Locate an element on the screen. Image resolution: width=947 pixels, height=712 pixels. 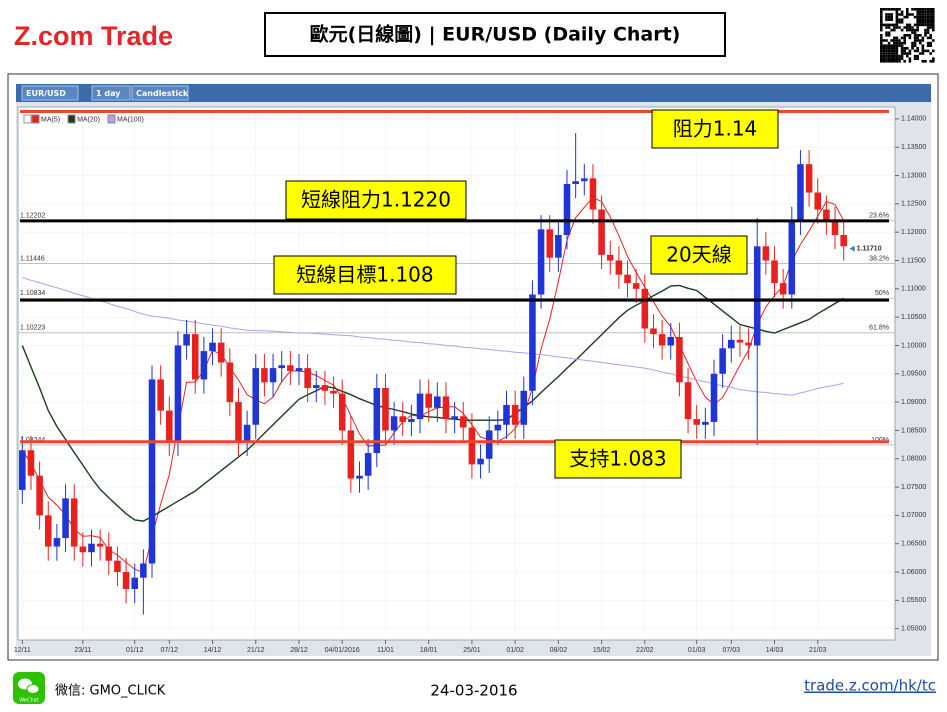
title-box is located at coordinates (495, 34).